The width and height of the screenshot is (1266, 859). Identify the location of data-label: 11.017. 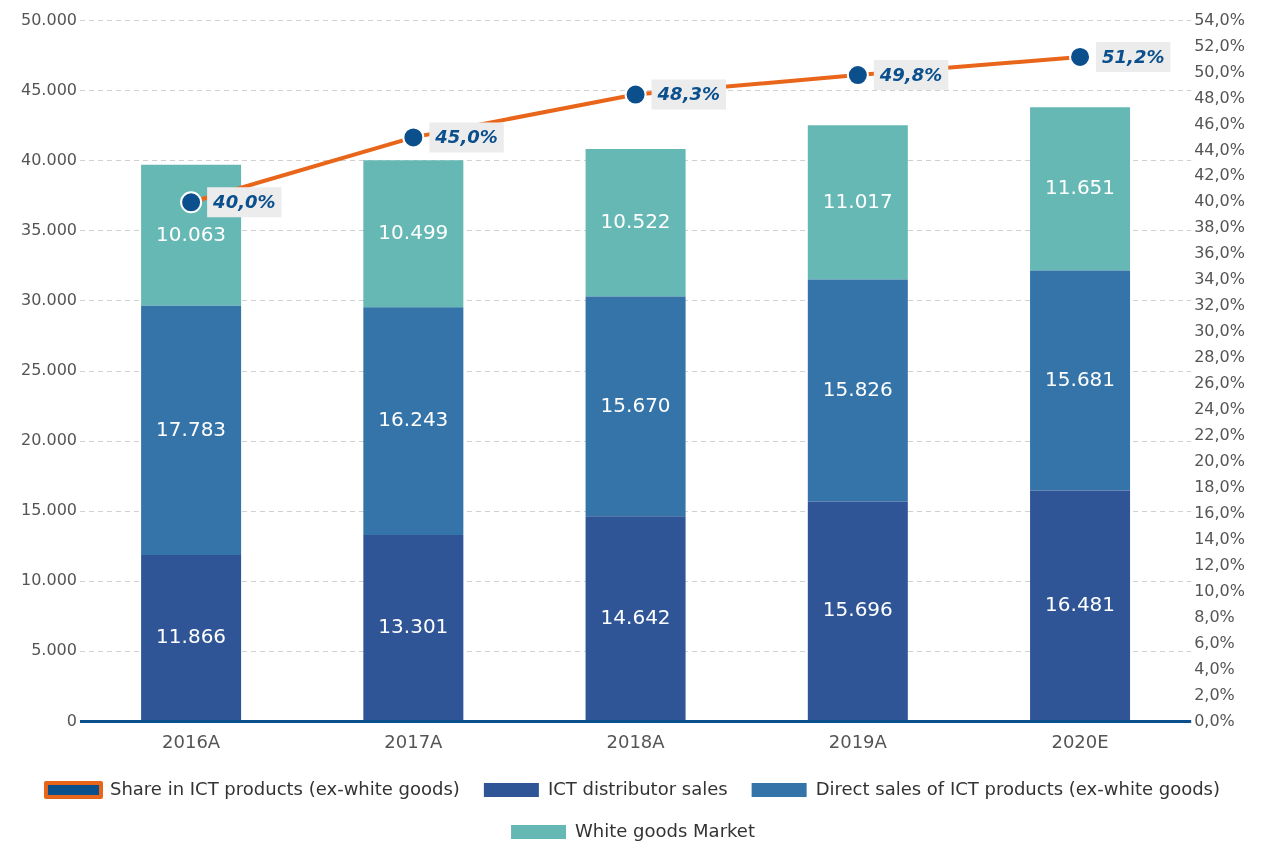
(857, 200).